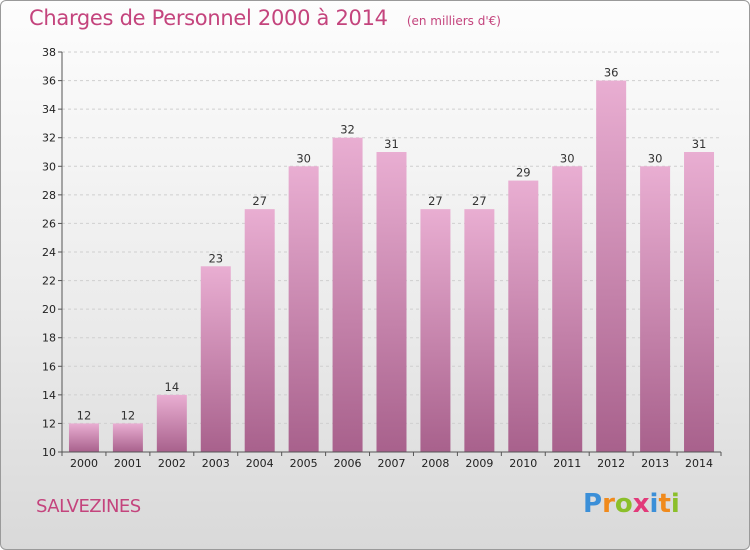 The image size is (750, 550). I want to click on x-tick-label: 2012, so click(611, 463).